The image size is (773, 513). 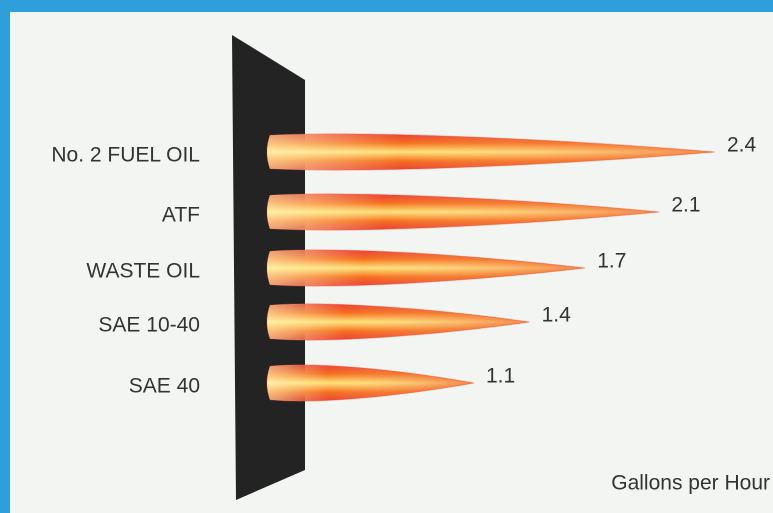 I want to click on value-label: 2.1, so click(x=685, y=205).